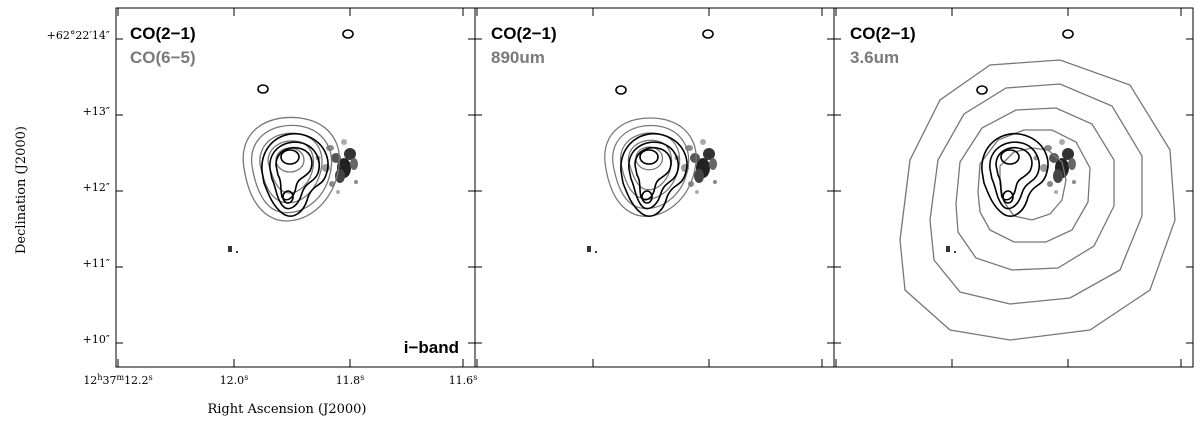  I want to click on panel-label-secondary: CO(6−5), so click(163, 57).